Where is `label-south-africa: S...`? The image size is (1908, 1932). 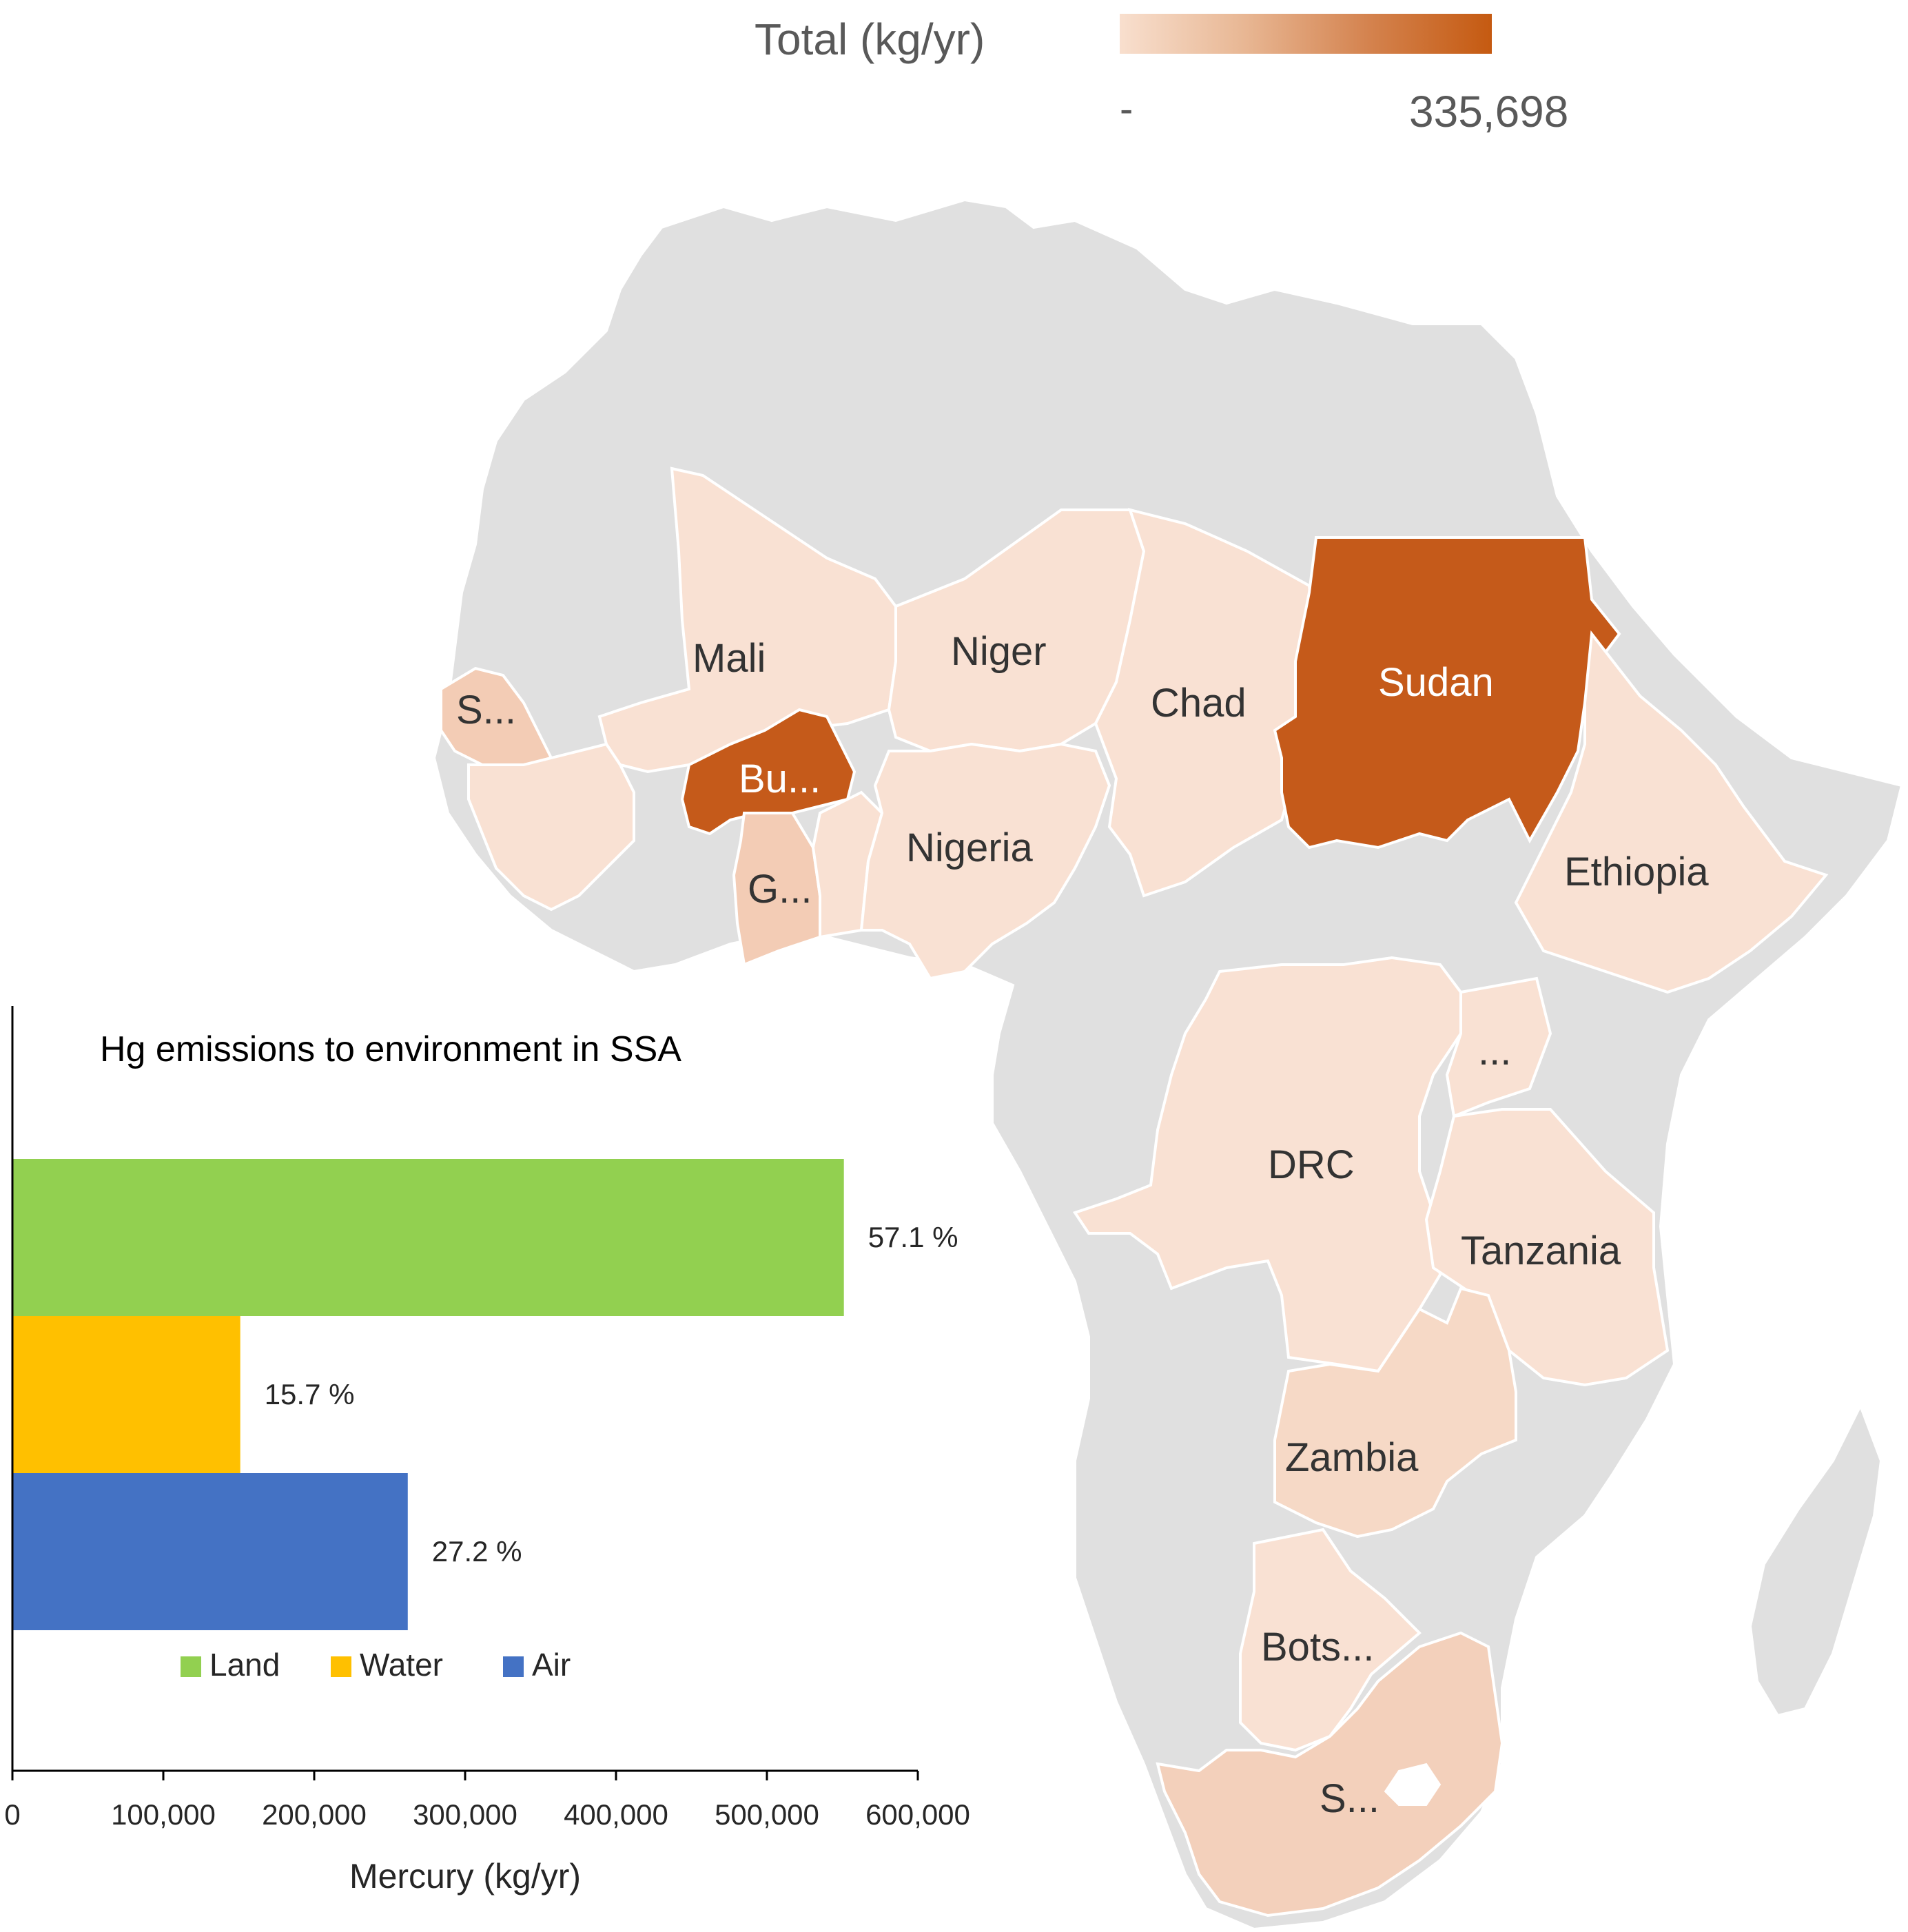
label-south-africa: S... is located at coordinates (1349, 1798).